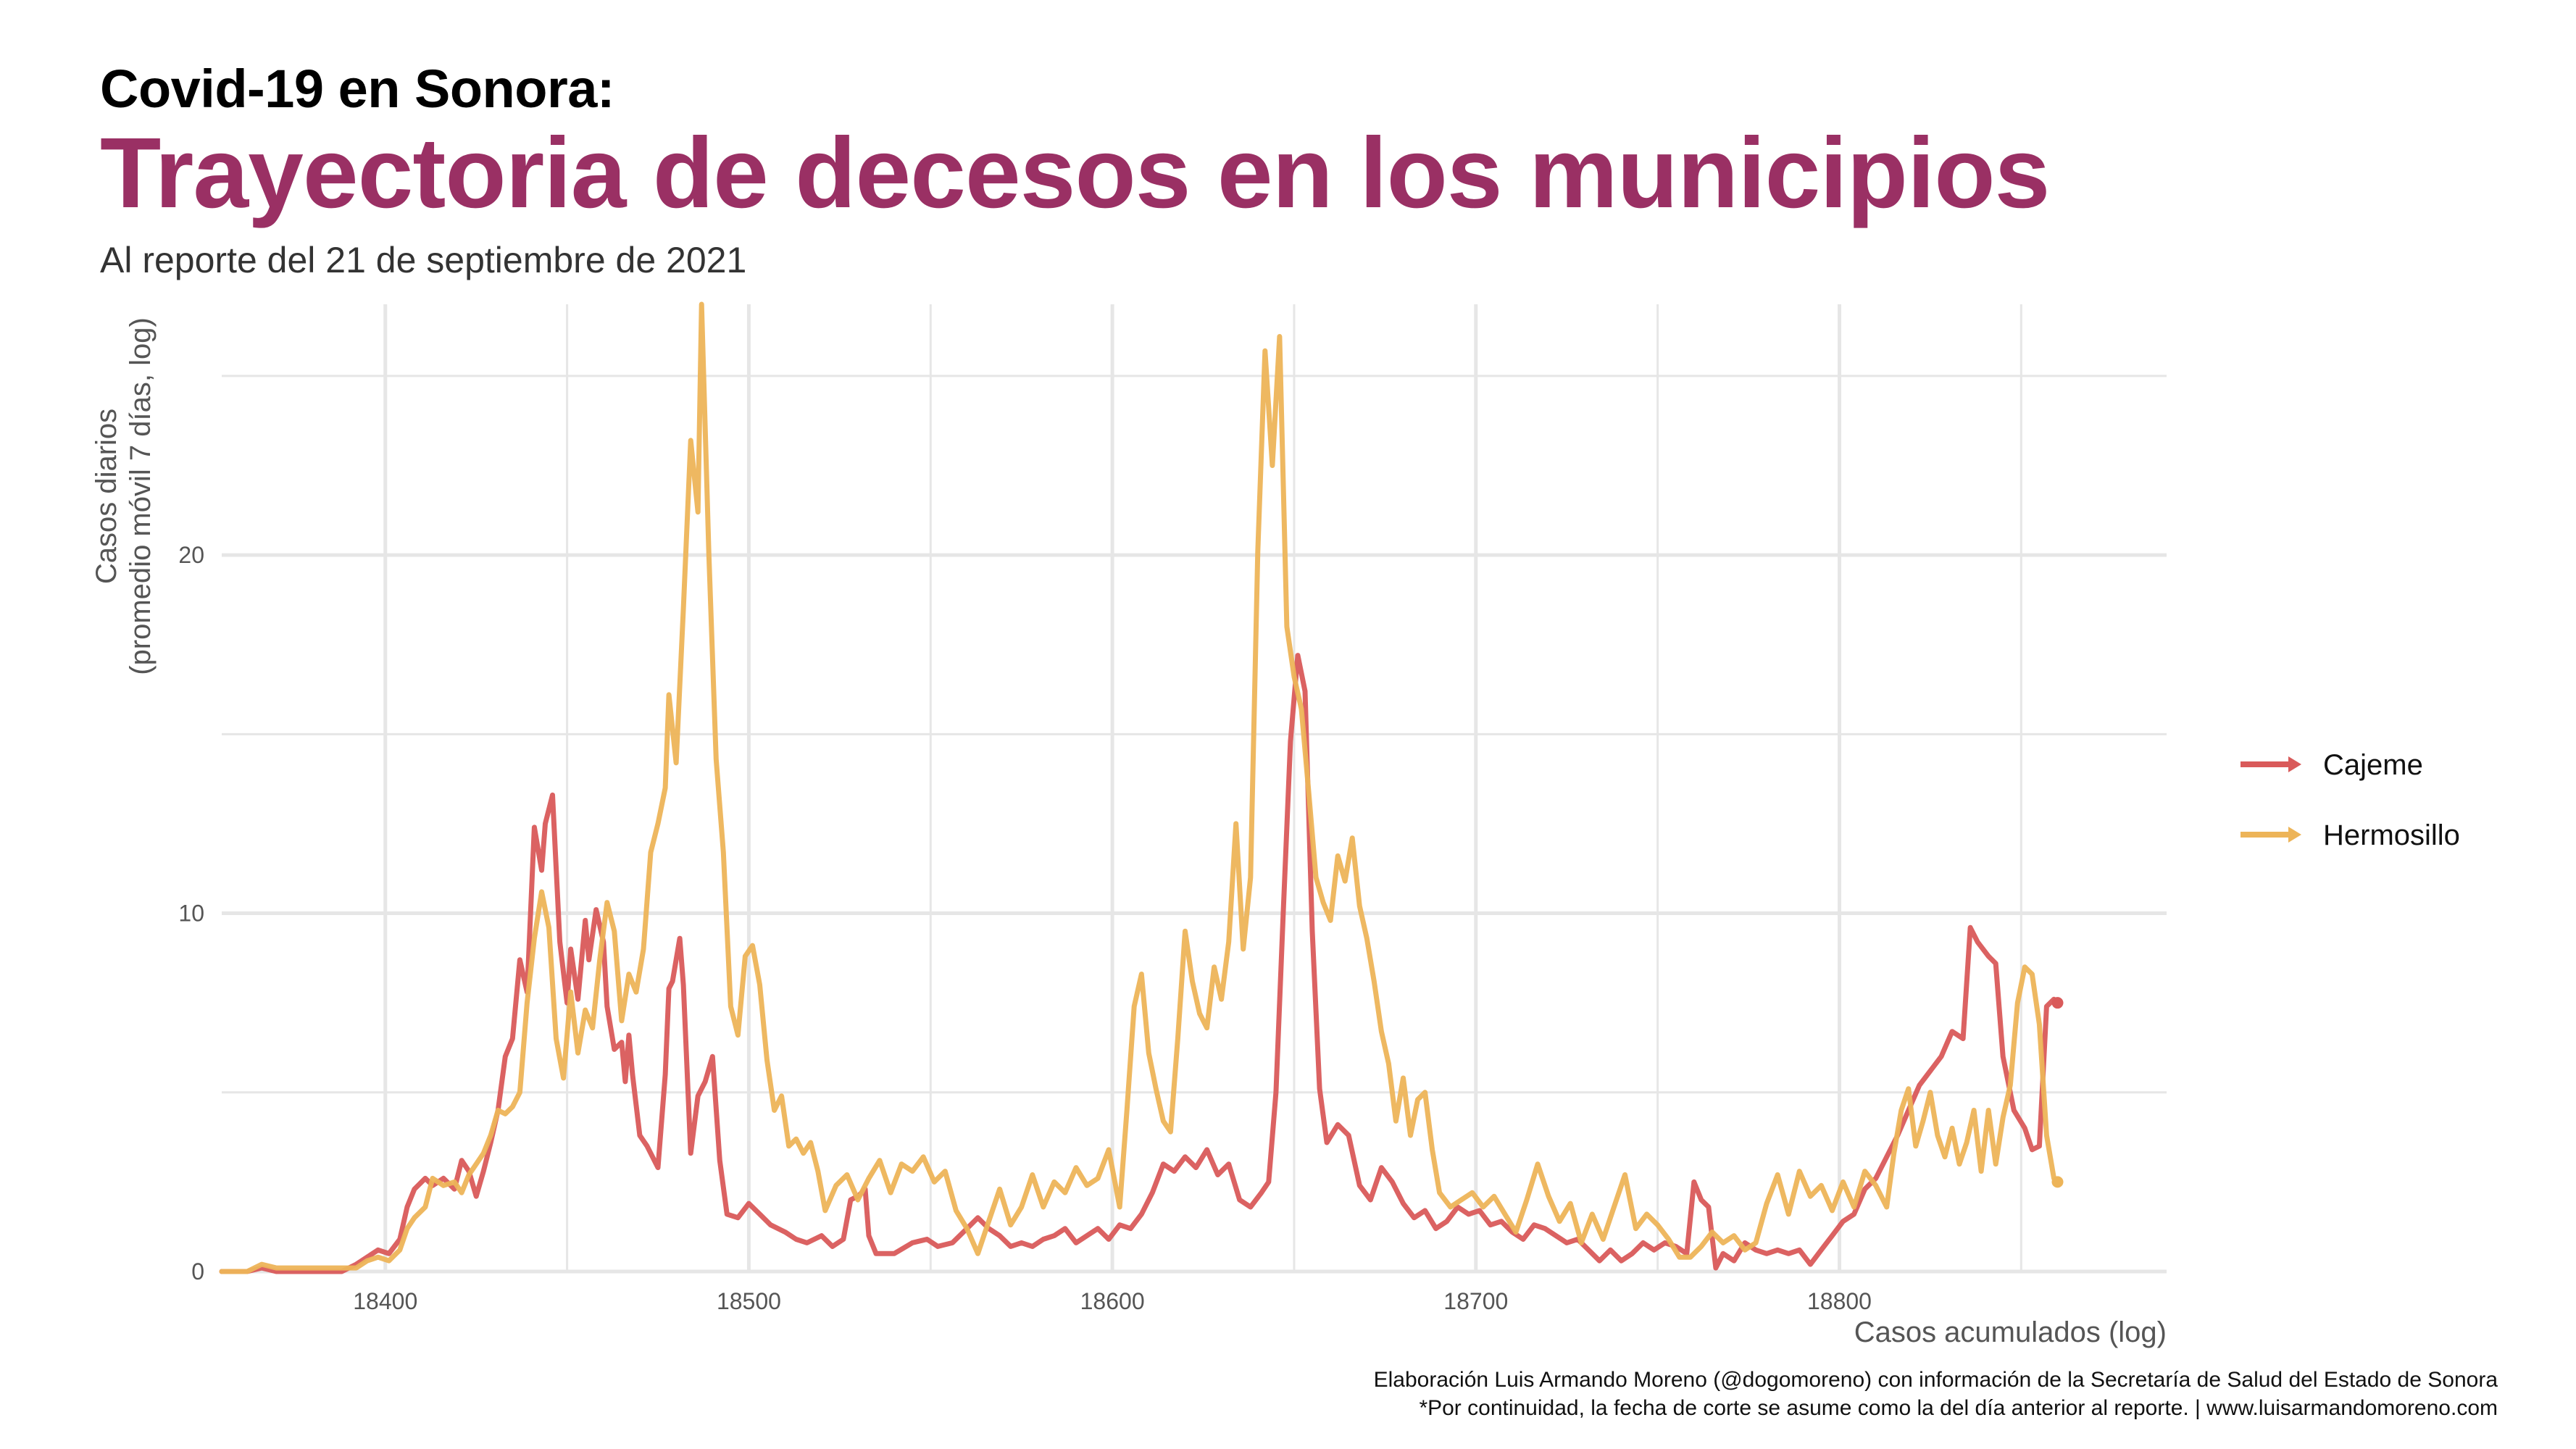 This screenshot has width=2576, height=1449. I want to click on y-axis-title-line2: (promedio móvil 7 días, log), so click(141, 496).